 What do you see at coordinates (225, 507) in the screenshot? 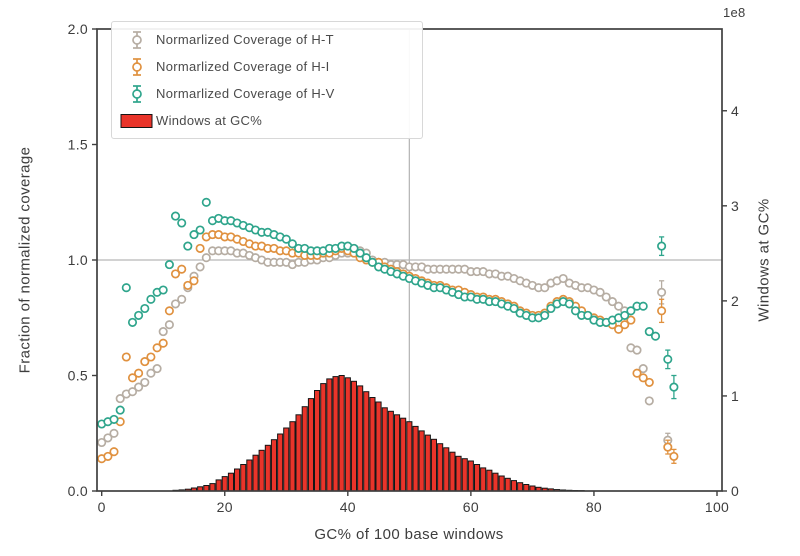
I see `x-tick-label: 20` at bounding box center [225, 507].